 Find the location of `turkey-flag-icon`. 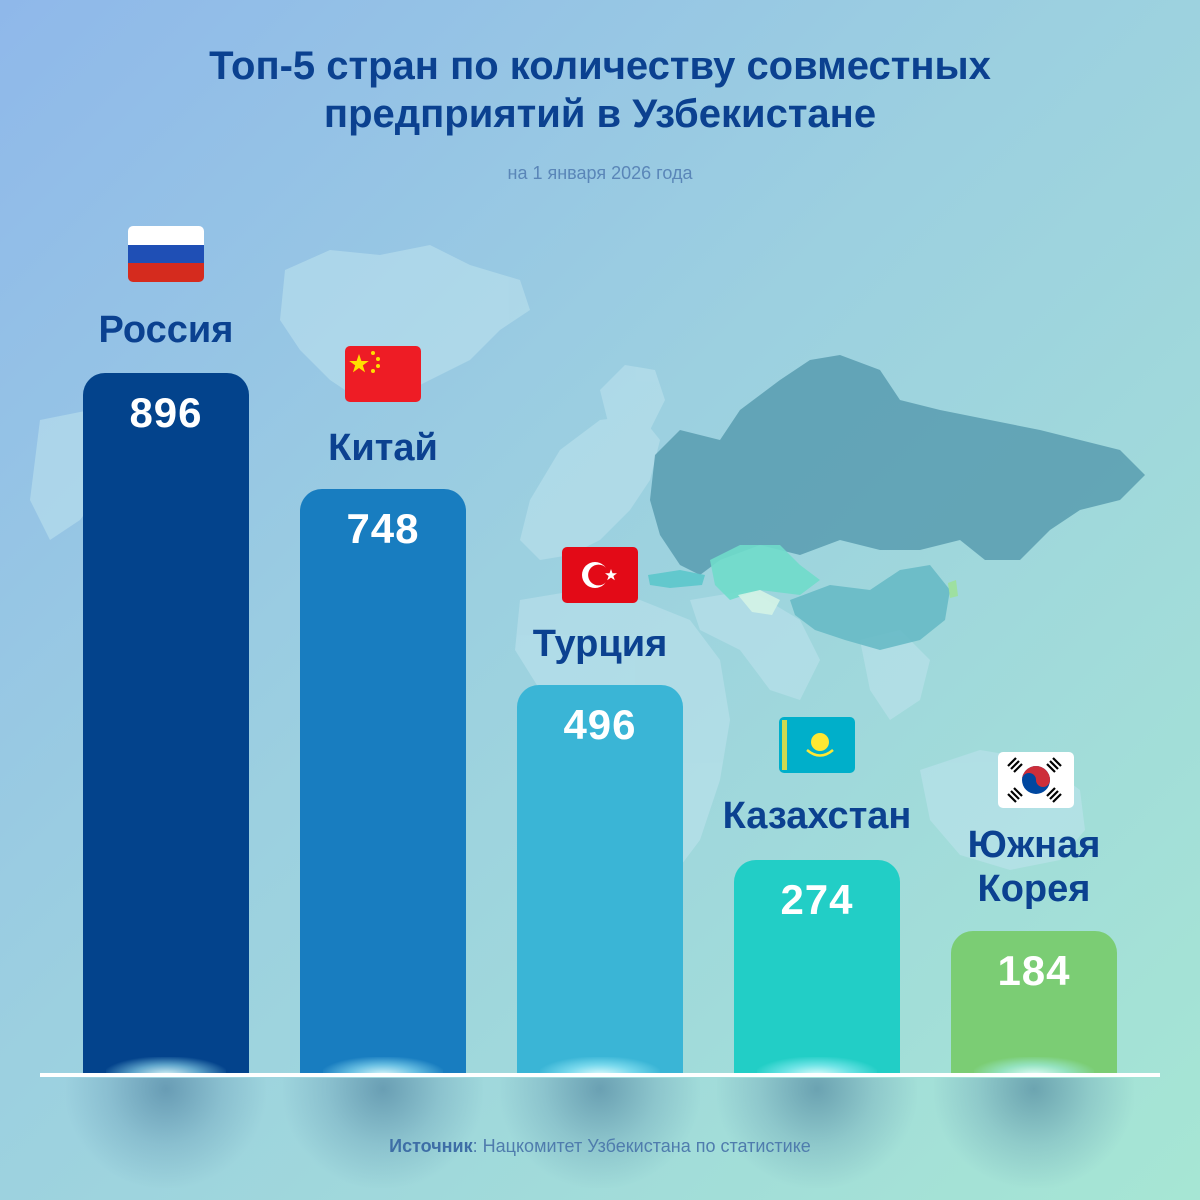

turkey-flag-icon is located at coordinates (600, 575).